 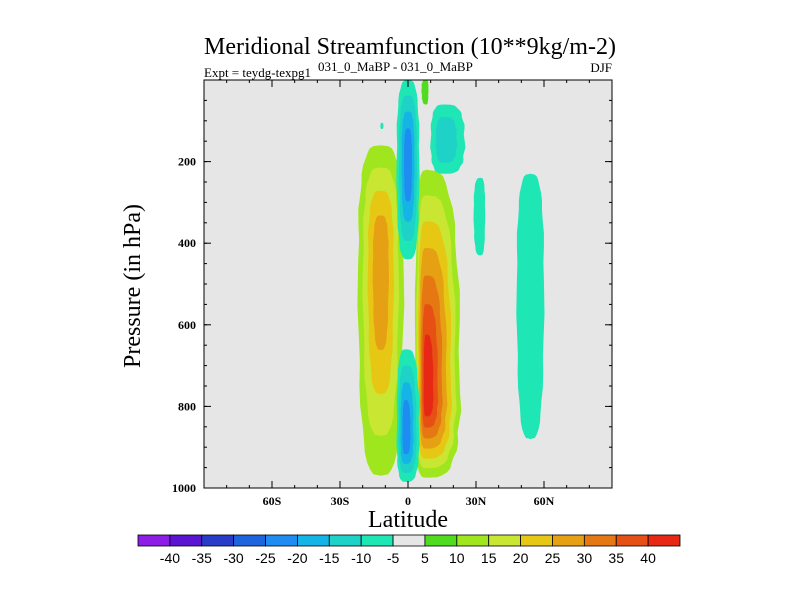 What do you see at coordinates (393, 558) in the screenshot?
I see `colorbar-label: -5` at bounding box center [393, 558].